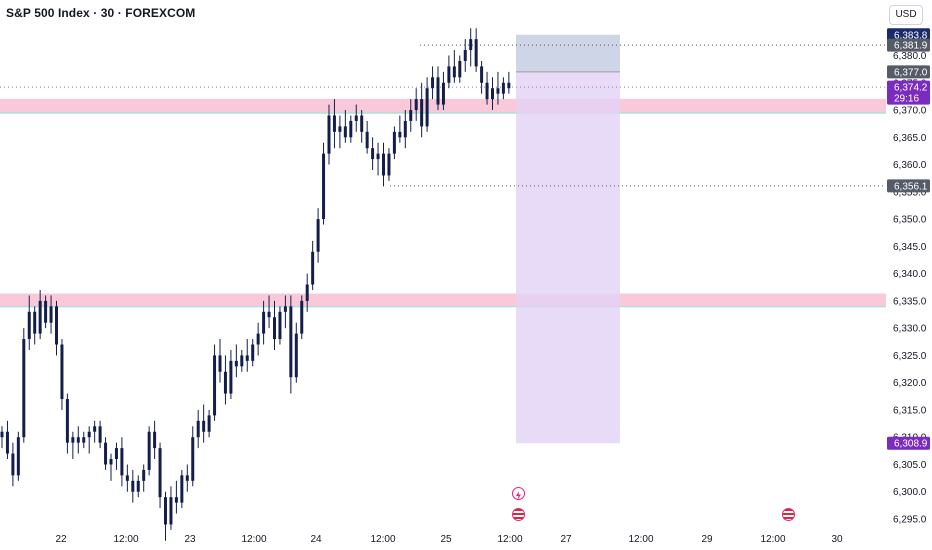  Describe the element at coordinates (910, 383) in the screenshot. I see `price-tick-label: 6,320.0` at that location.